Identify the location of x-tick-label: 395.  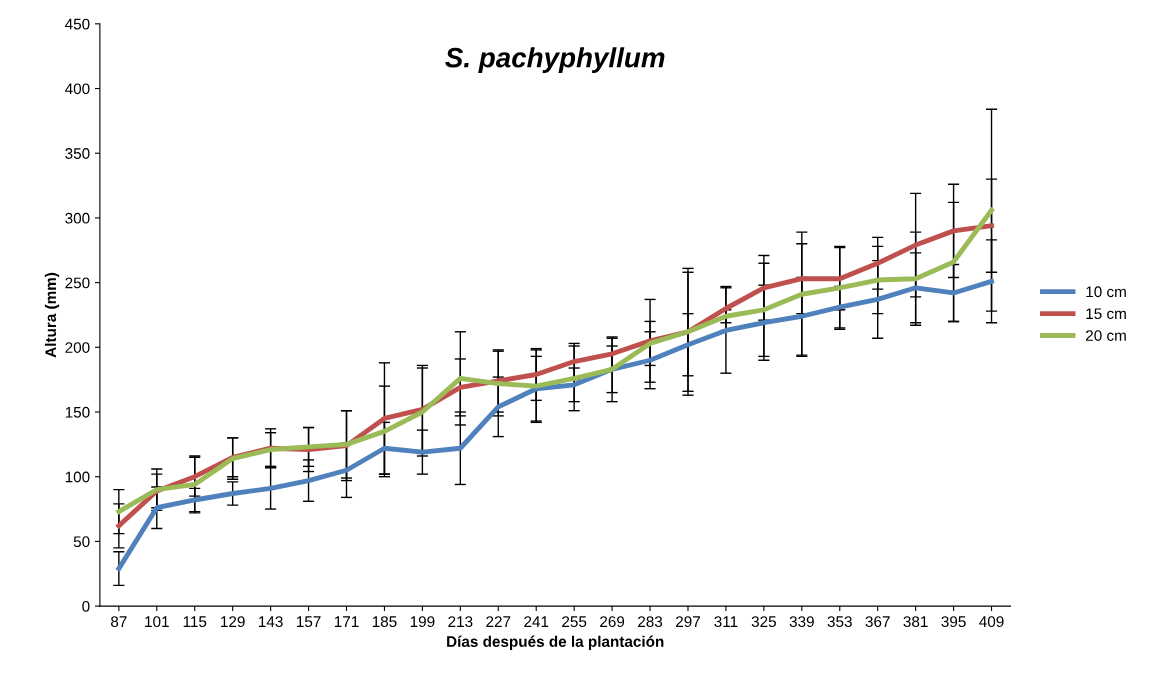
(953, 622).